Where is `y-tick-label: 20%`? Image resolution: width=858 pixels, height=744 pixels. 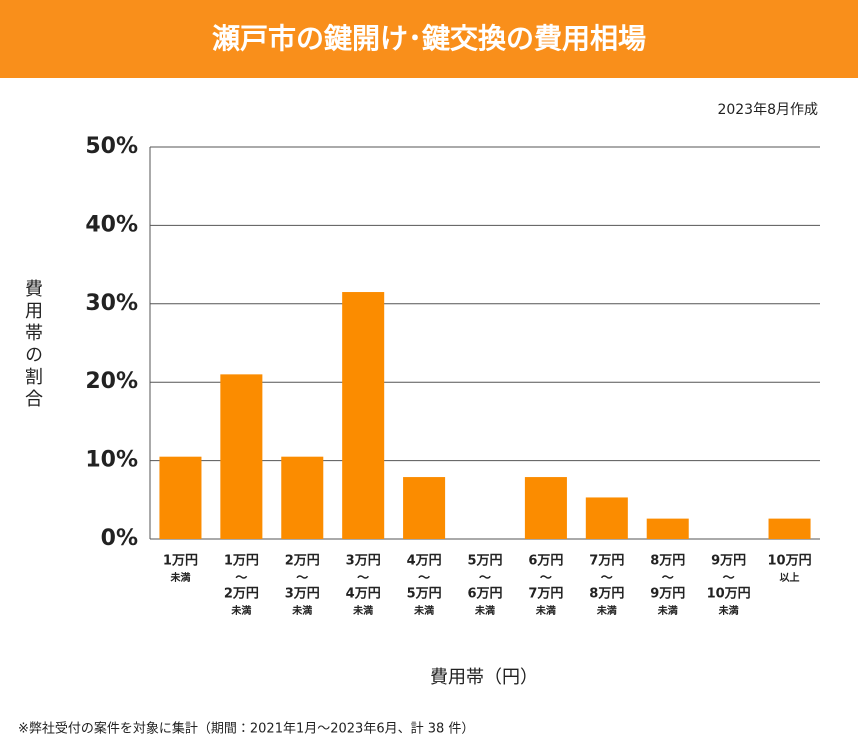 y-tick-label: 20% is located at coordinates (111, 381).